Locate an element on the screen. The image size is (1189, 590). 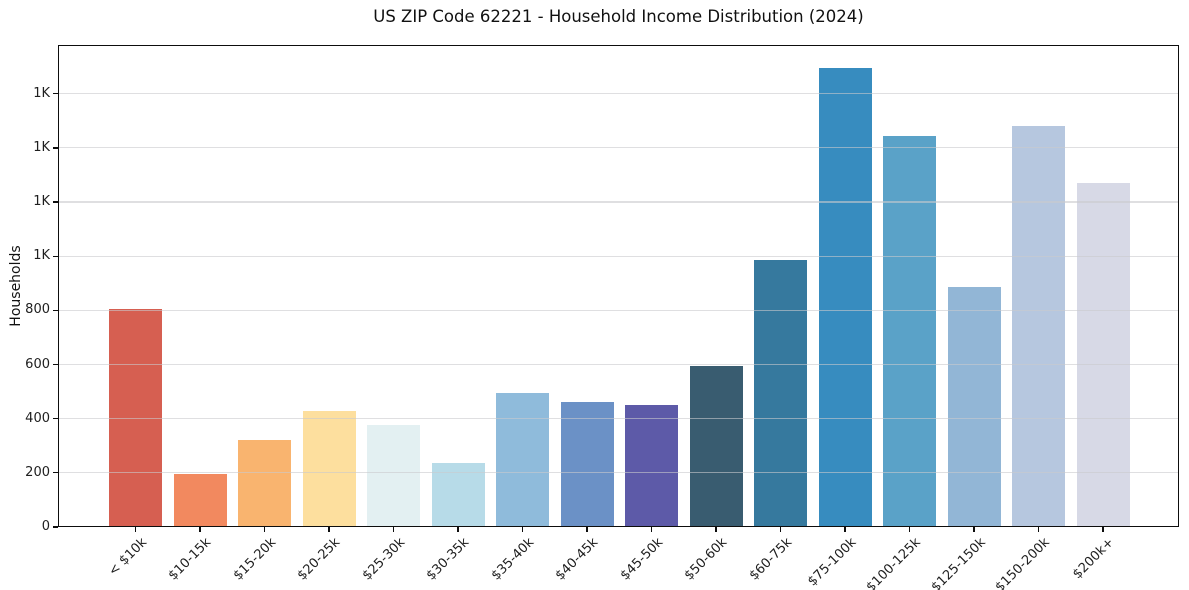
x-tick-label: $10-15k is located at coordinates (190, 559).